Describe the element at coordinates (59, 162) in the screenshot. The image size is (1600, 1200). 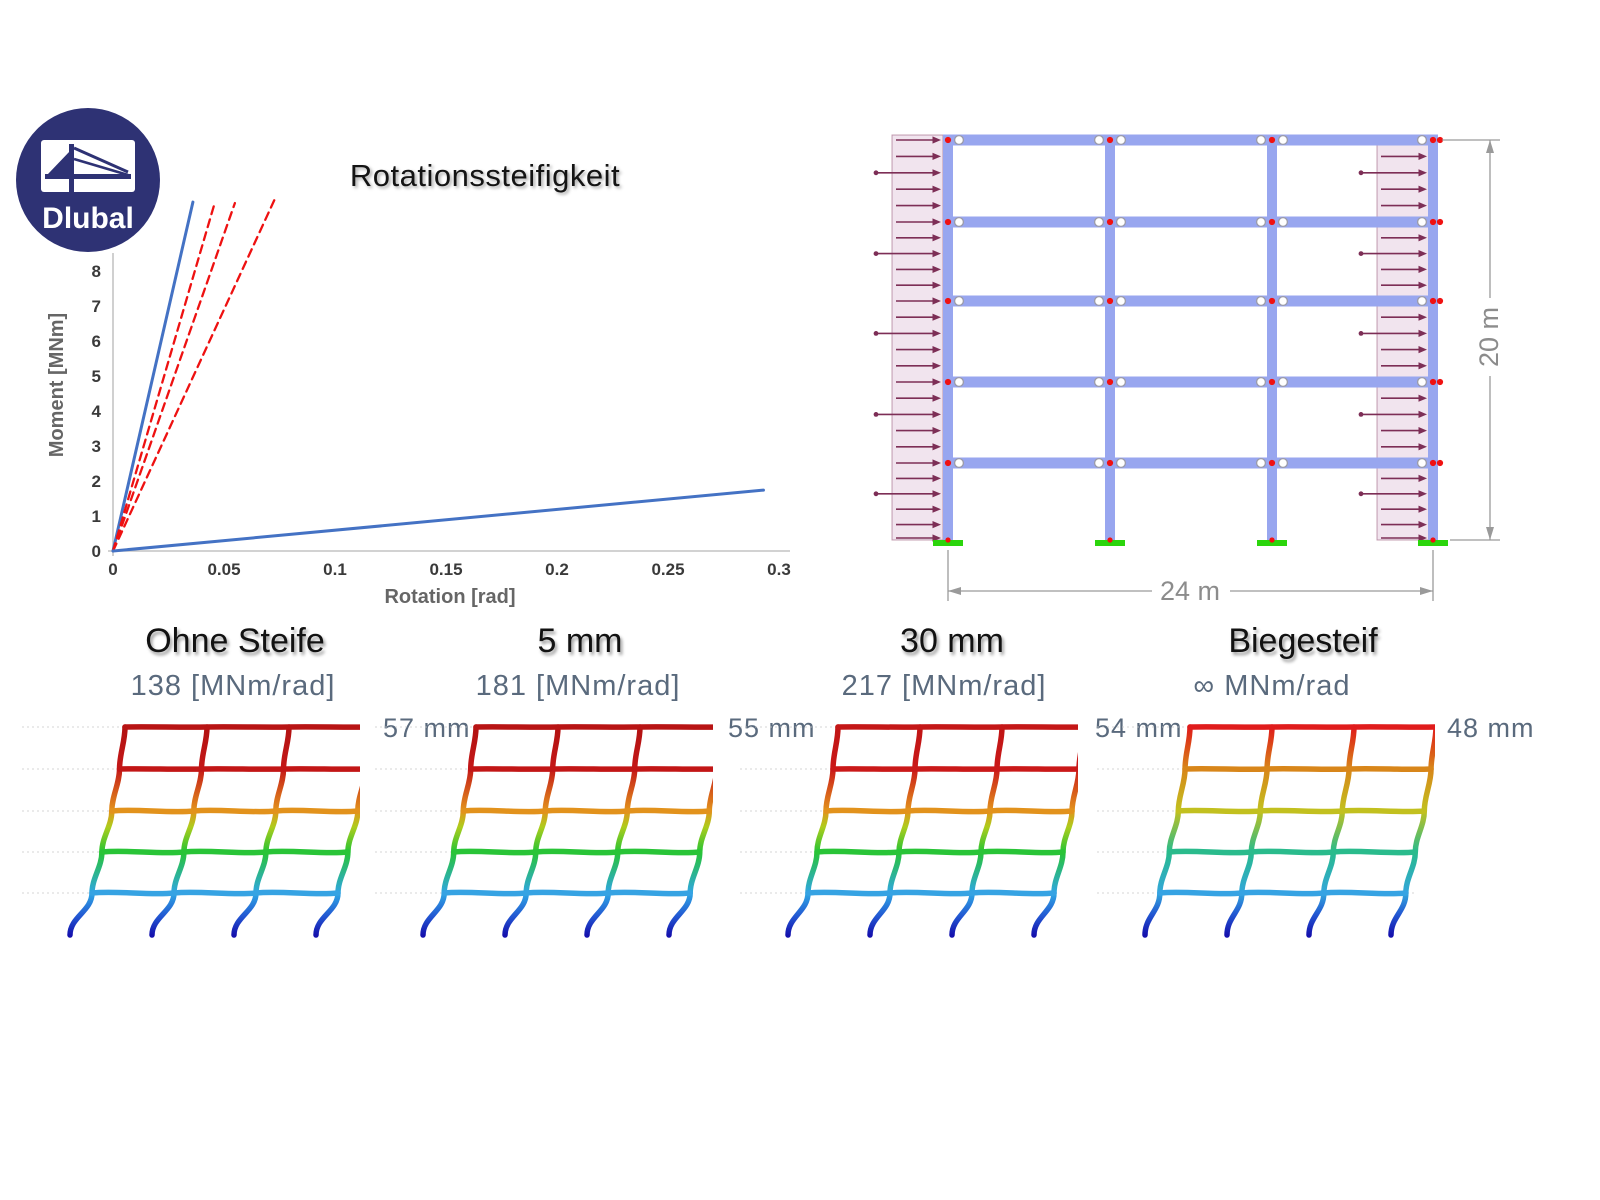
I see `bridge-truss-icon` at that location.